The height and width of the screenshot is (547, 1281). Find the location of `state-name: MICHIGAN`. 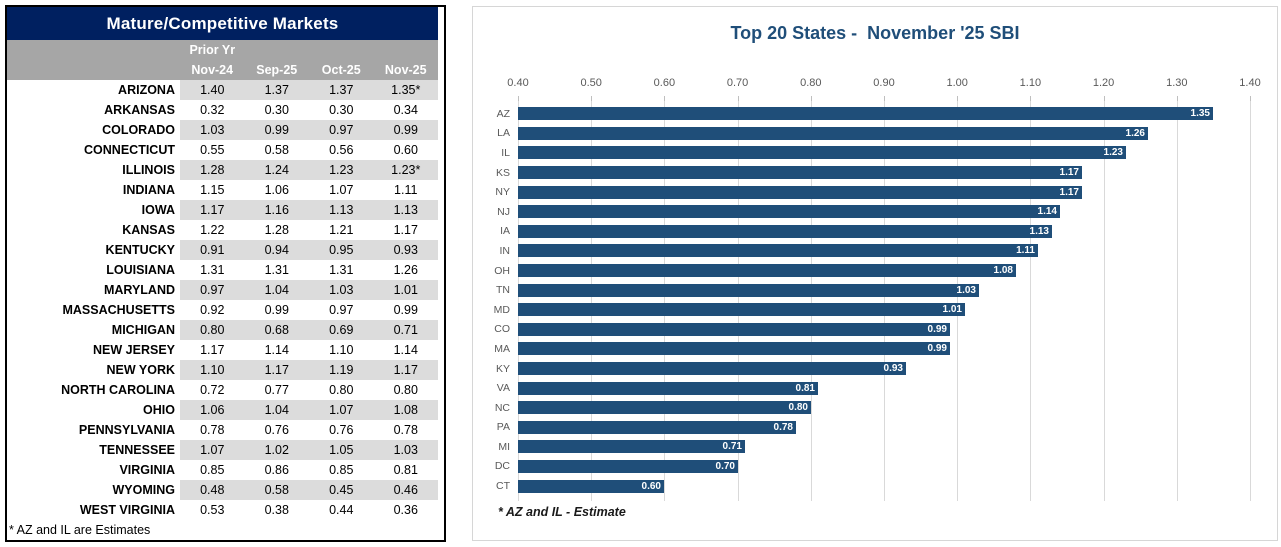

state-name: MICHIGAN is located at coordinates (143, 330).